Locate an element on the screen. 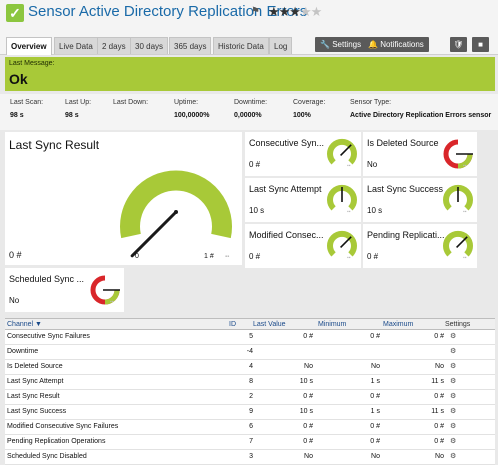  gauge-pivot is located at coordinates (176, 212).